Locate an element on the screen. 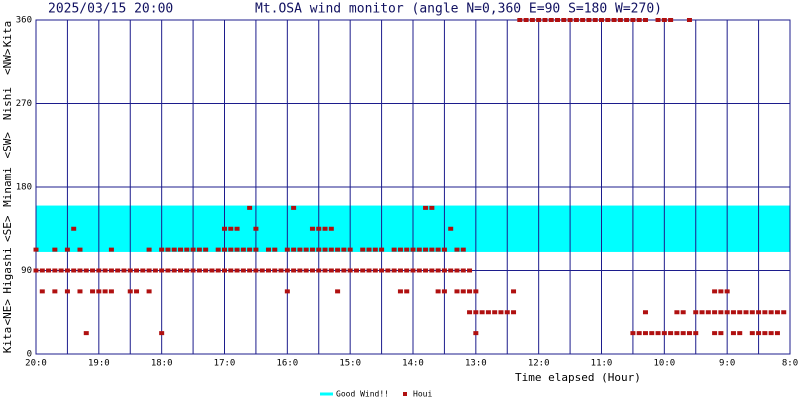  x-tick-label: 10:0 is located at coordinates (664, 364).